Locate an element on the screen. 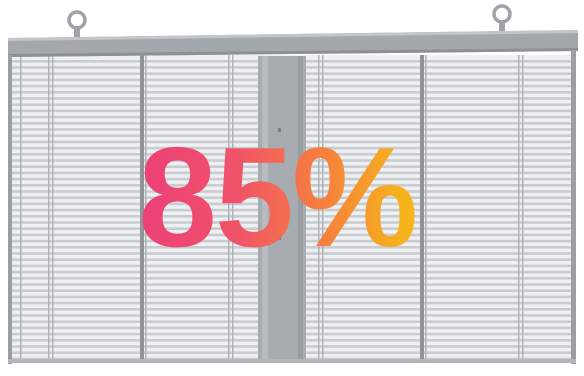 This screenshot has width=584, height=376. left-frame-edge is located at coordinates (10, 209).